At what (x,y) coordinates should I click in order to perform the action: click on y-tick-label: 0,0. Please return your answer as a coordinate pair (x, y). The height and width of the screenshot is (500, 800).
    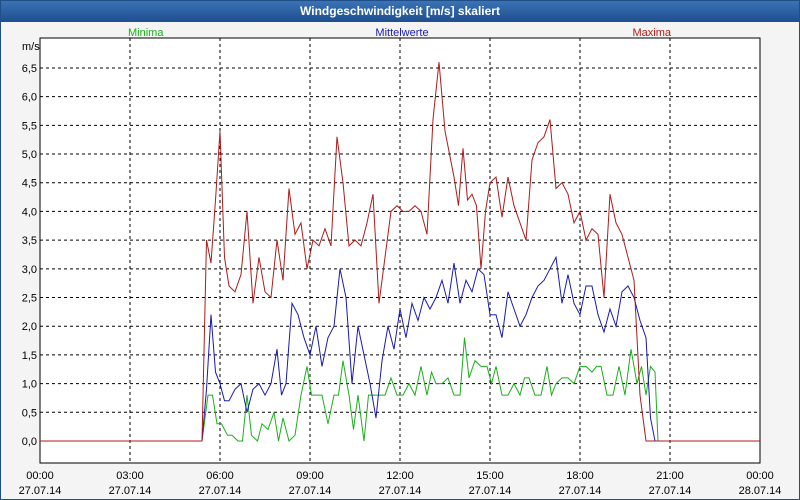
    Looking at the image, I should click on (29, 442).